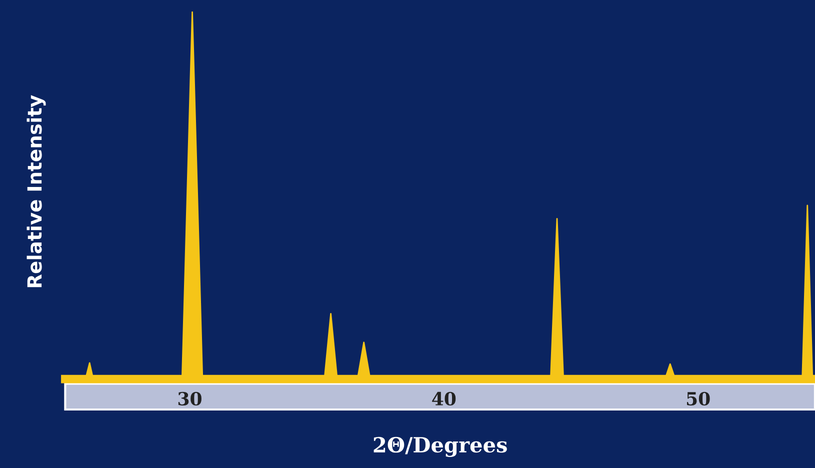 Image resolution: width=815 pixels, height=468 pixels. I want to click on y-axis-title: Relative Intensity, so click(36, 191).